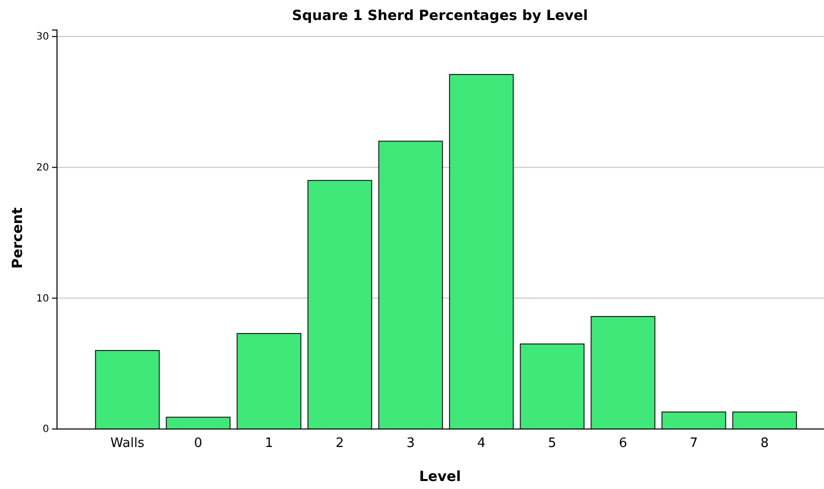 This screenshot has height=489, width=824. I want to click on y-tick-label: 20, so click(42, 168).